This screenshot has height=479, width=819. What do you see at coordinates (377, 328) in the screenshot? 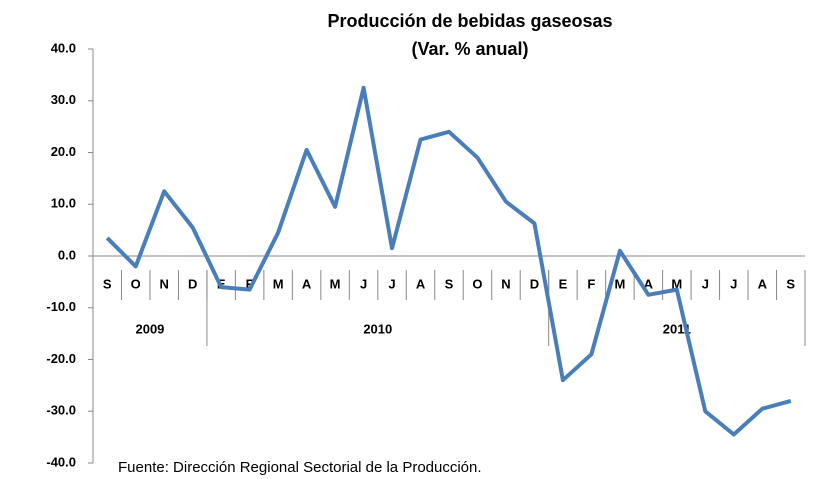
I see `year-label: 2010` at bounding box center [377, 328].